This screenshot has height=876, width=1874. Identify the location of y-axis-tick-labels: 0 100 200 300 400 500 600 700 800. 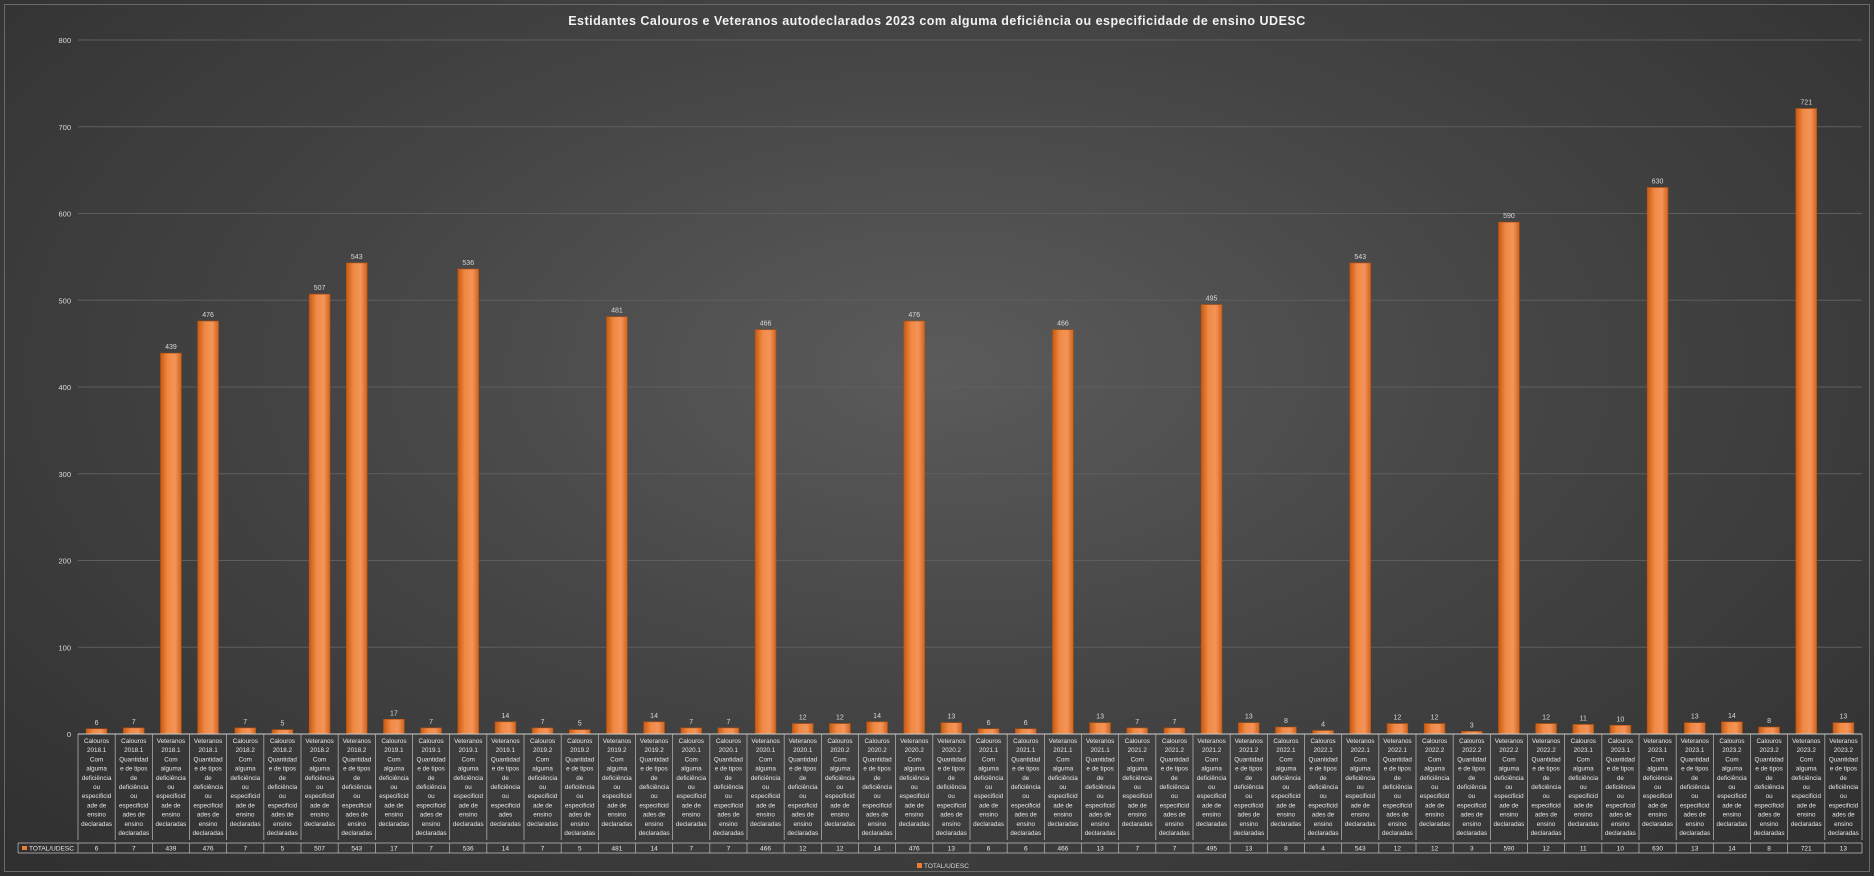
(64, 387).